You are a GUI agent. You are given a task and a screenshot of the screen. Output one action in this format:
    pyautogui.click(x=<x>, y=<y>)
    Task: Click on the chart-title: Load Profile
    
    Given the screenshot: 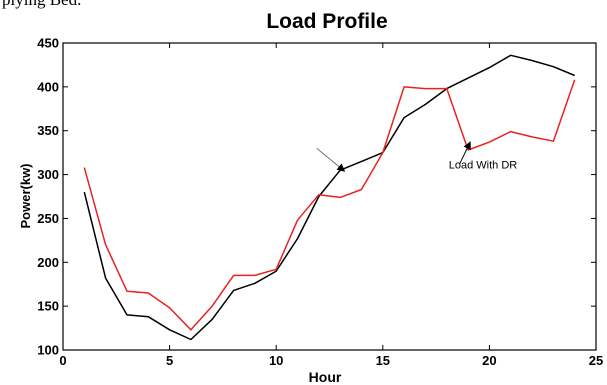 What is the action you would take?
    pyautogui.click(x=326, y=21)
    